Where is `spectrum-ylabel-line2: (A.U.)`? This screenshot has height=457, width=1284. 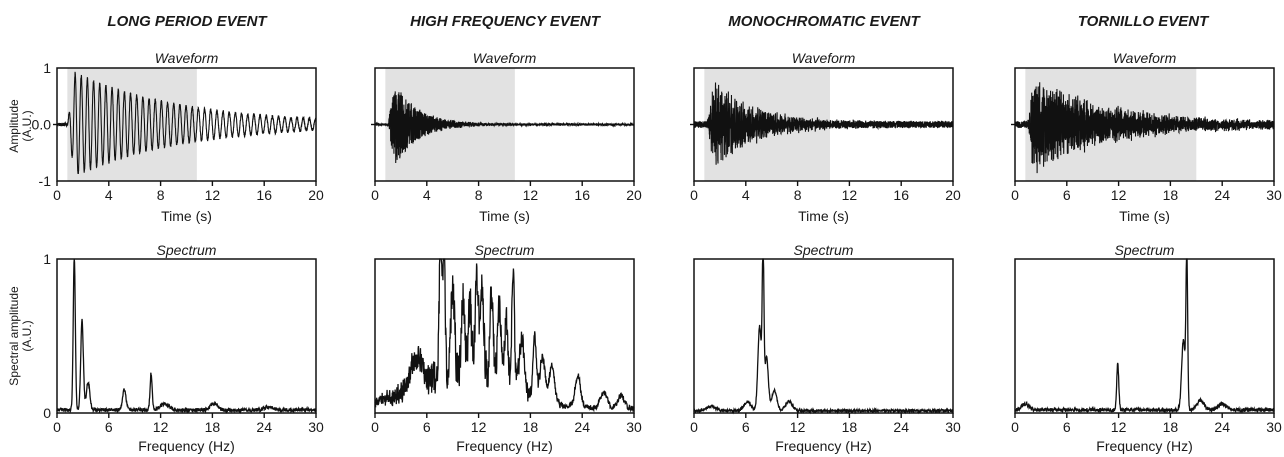 spectrum-ylabel-line2: (A.U.) is located at coordinates (27, 335).